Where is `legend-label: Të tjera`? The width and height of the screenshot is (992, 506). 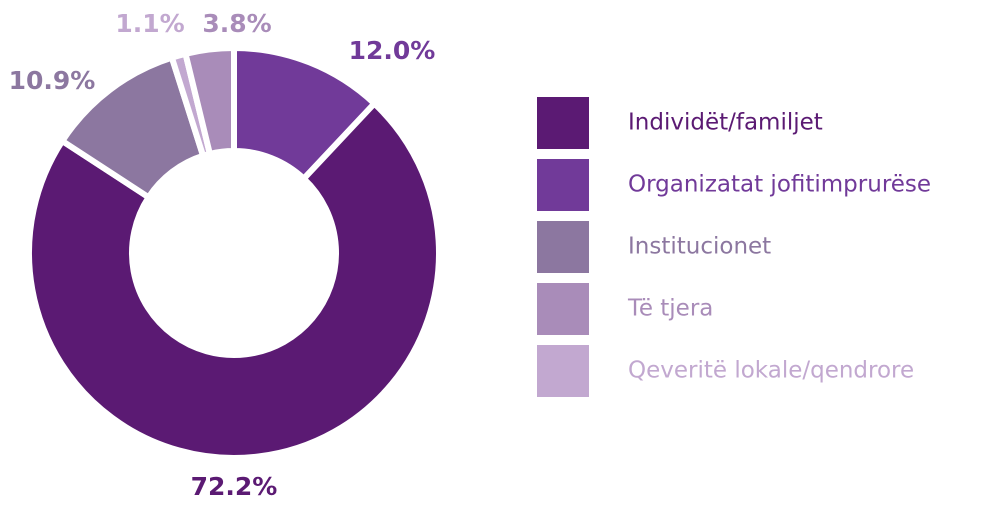
legend-label: Të tjera is located at coordinates (670, 309).